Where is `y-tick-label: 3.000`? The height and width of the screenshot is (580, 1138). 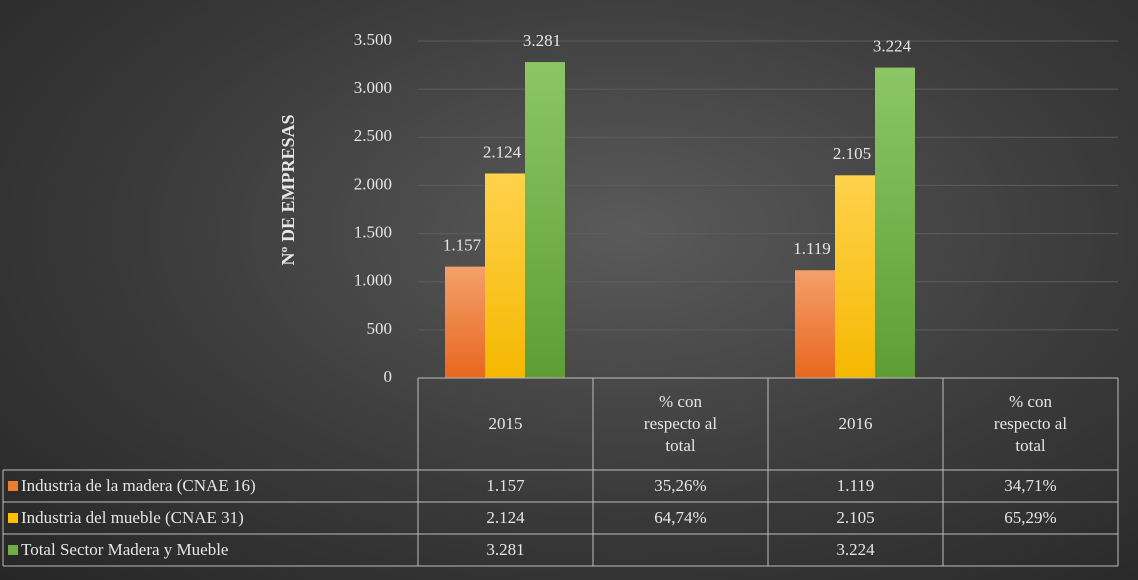
y-tick-label: 3.000 is located at coordinates (373, 87).